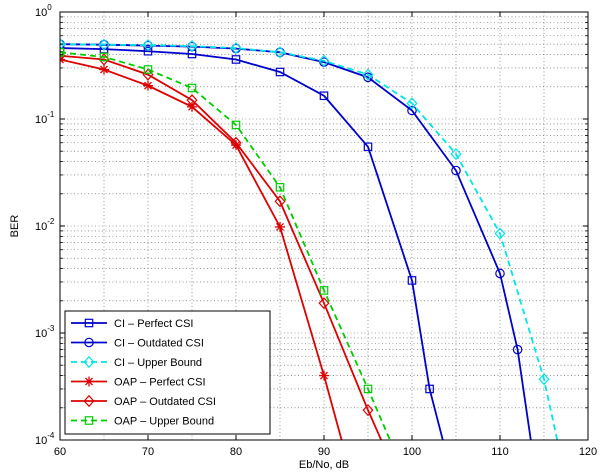  What do you see at coordinates (160, 383) in the screenshot?
I see `legend-label: OAP – Perfect CSI` at bounding box center [160, 383].